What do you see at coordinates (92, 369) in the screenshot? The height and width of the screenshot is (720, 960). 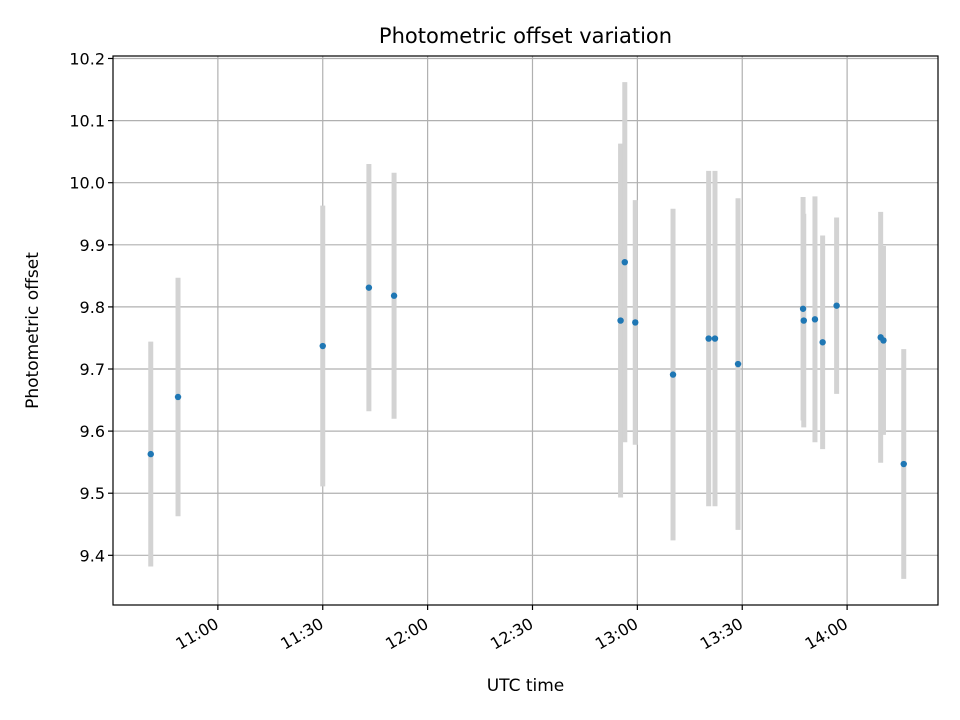 I see `y-tick-label: 9.7` at bounding box center [92, 369].